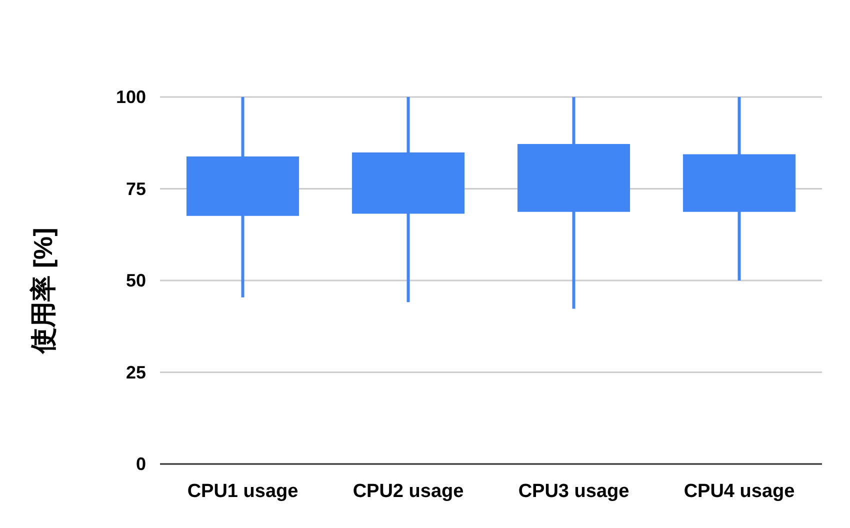 The width and height of the screenshot is (850, 528). What do you see at coordinates (141, 464) in the screenshot?
I see `y-tick-label: 0` at bounding box center [141, 464].